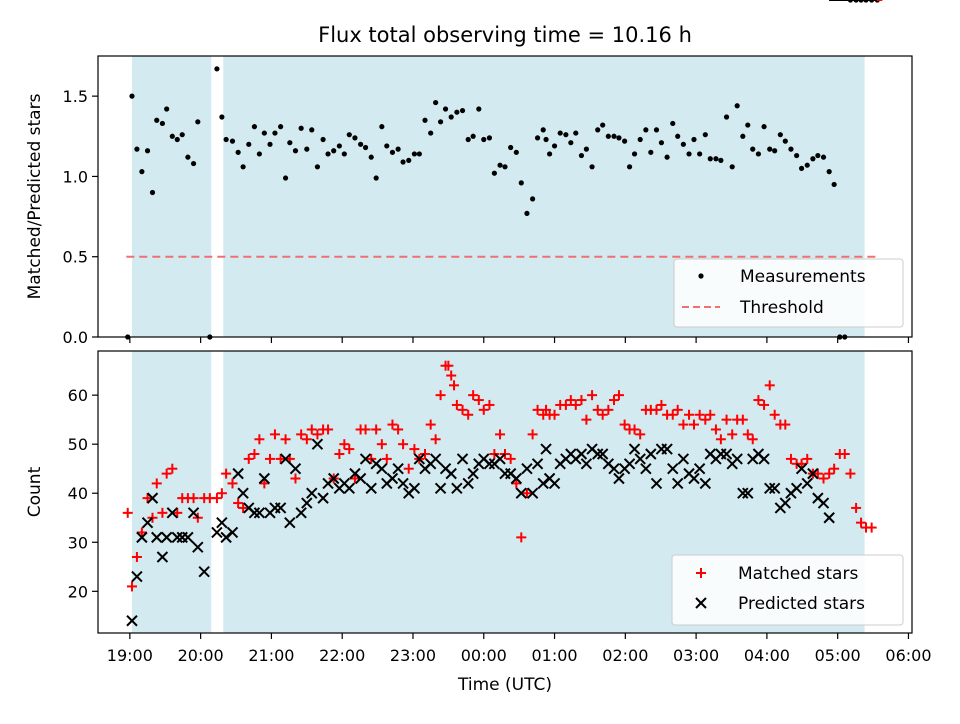 This screenshot has width=960, height=724. Describe the element at coordinates (798, 574) in the screenshot. I see `legend-label-matched: Matched stars` at that location.